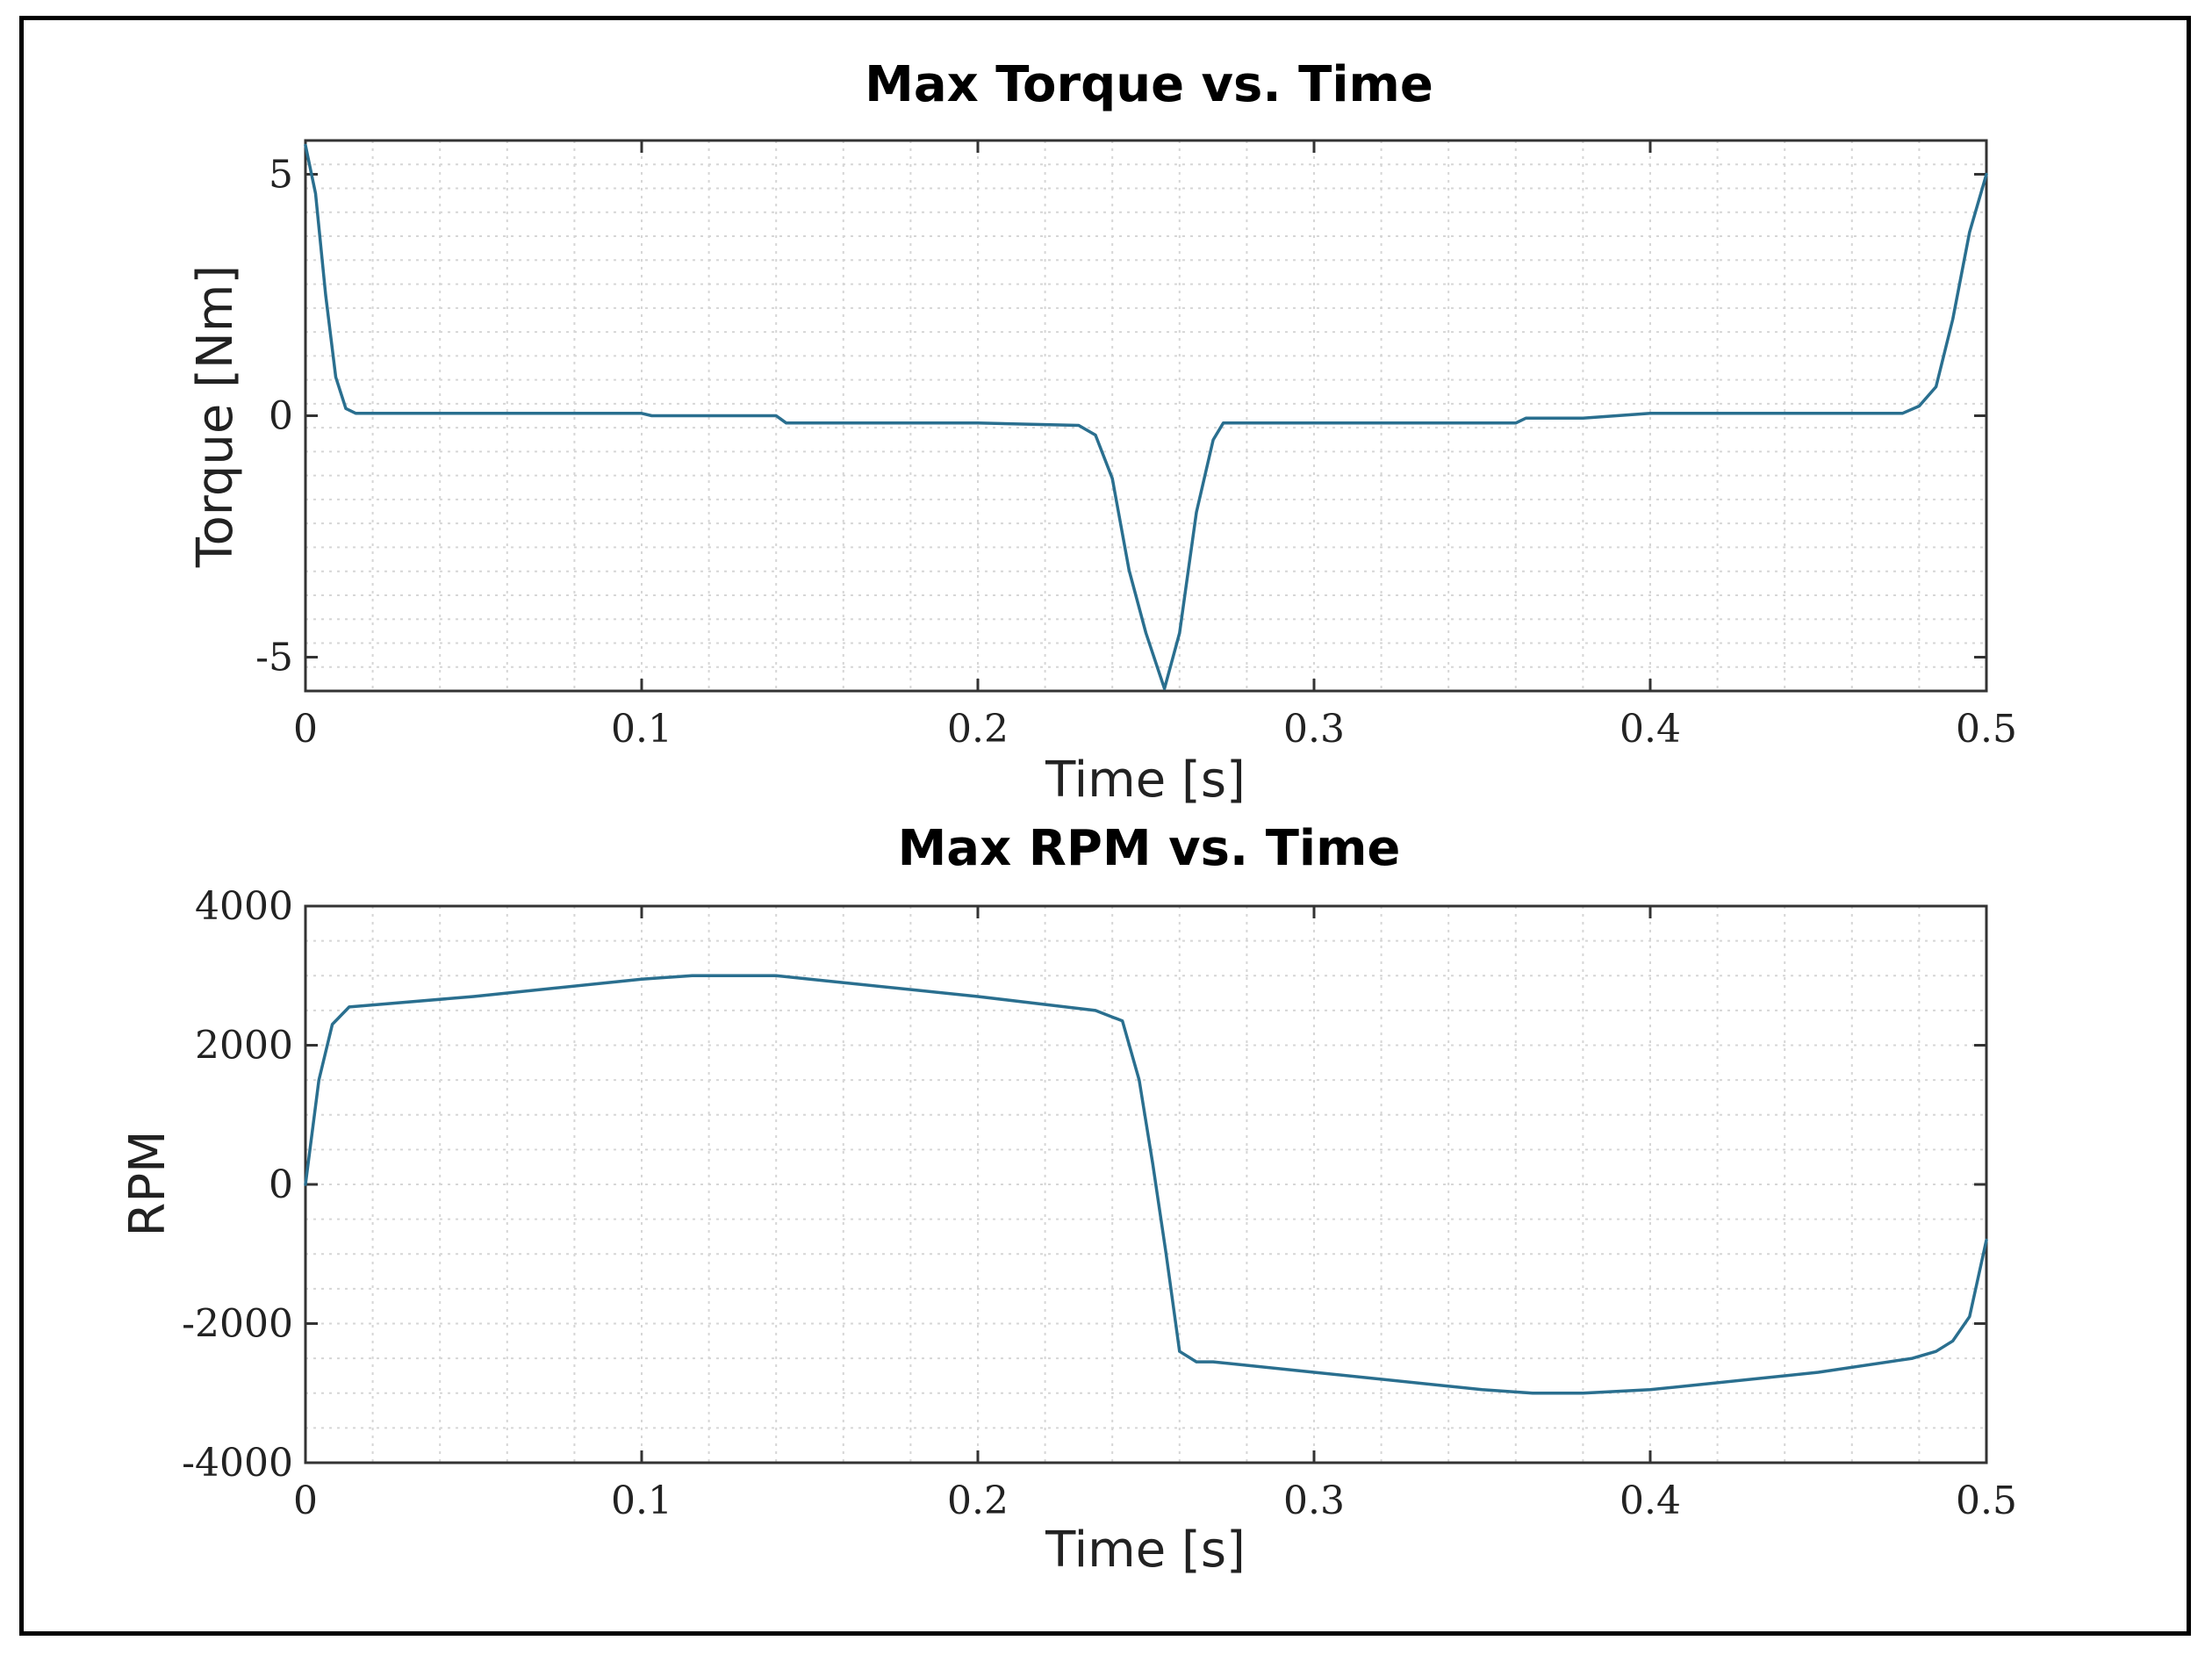 The height and width of the screenshot is (1655, 2212). What do you see at coordinates (1145, 1550) in the screenshot?
I see `rpm-x-axis-label: Time [s]` at bounding box center [1145, 1550].